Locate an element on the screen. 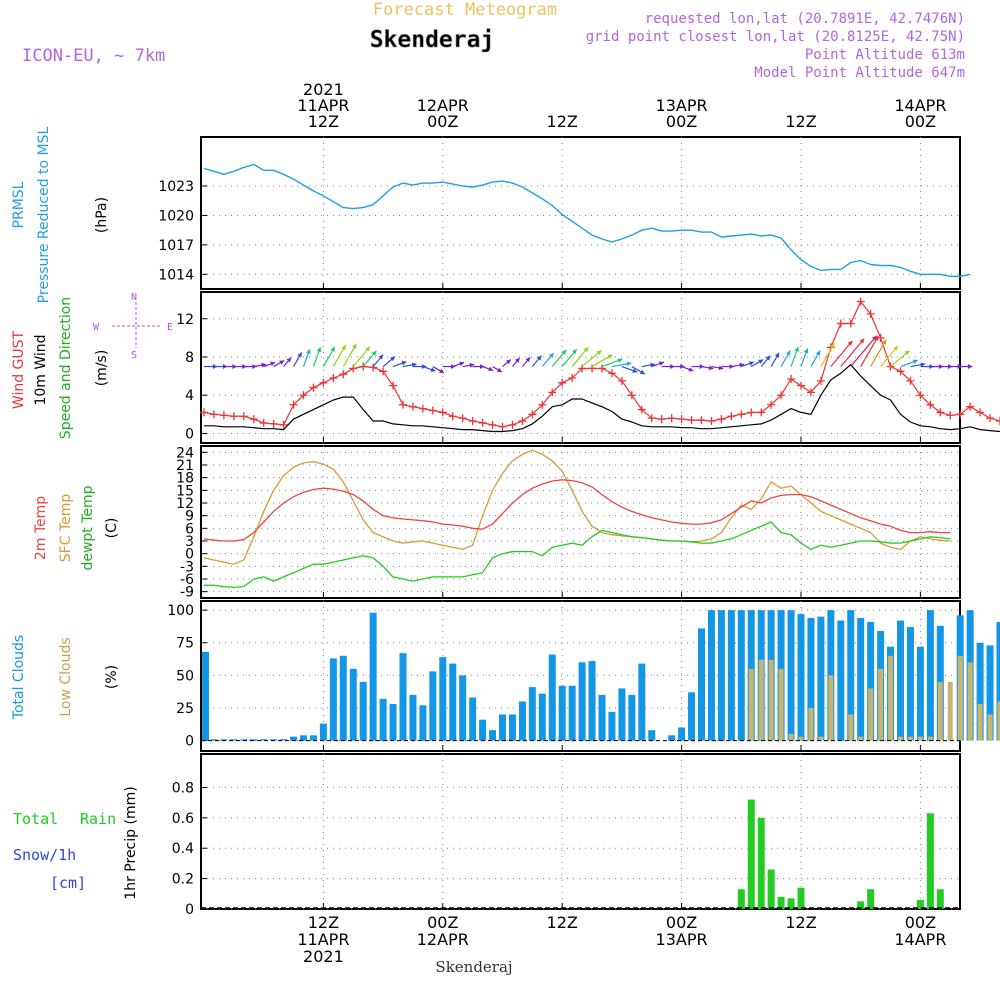  top-time-label: 14APR is located at coordinates (920, 105).